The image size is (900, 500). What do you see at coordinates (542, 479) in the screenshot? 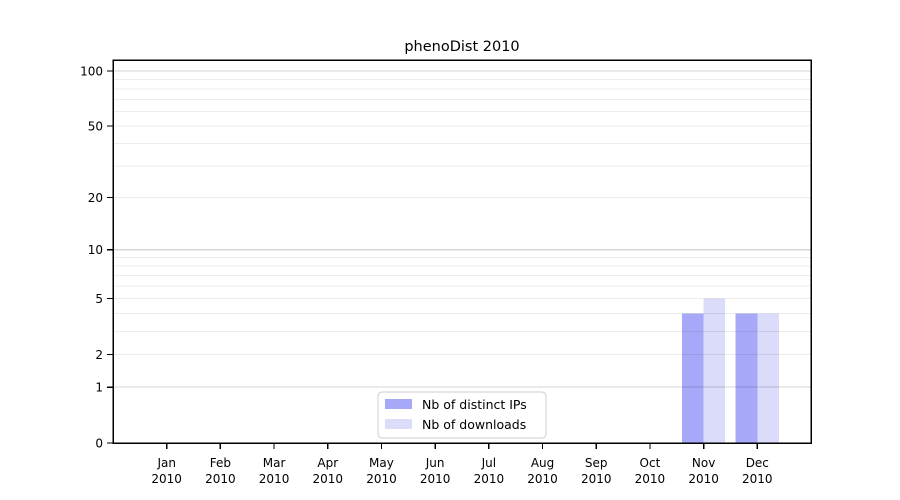
I see `x-tick-label-year-aug: 2010` at bounding box center [542, 479].